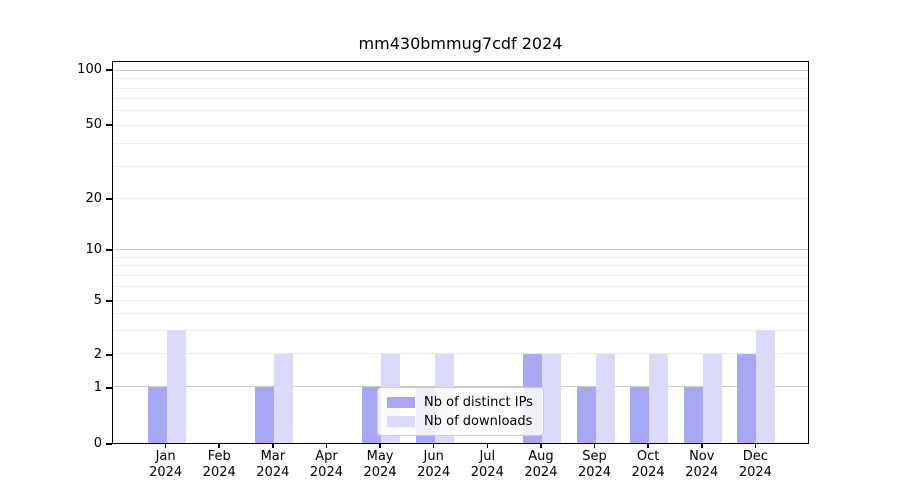 This screenshot has height=500, width=900. What do you see at coordinates (551, 398) in the screenshot?
I see `bar-downloads-aug` at bounding box center [551, 398].